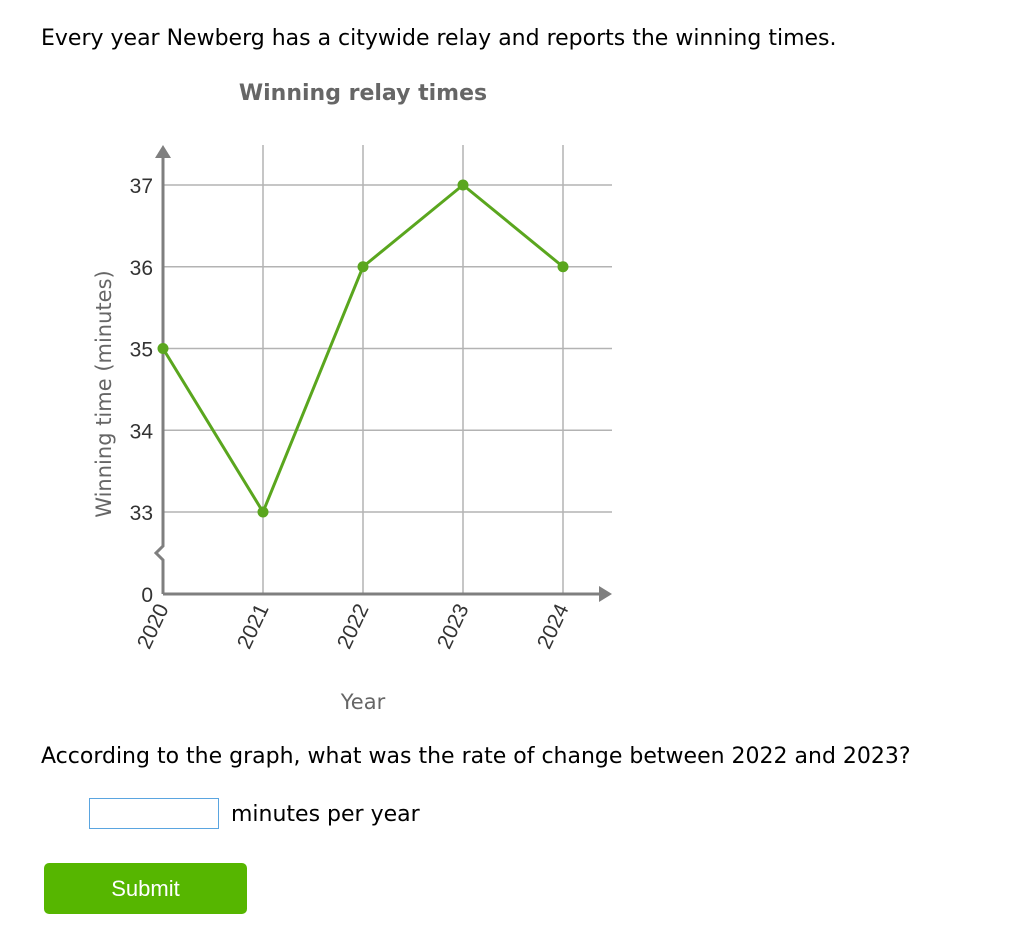  Describe the element at coordinates (141, 350) in the screenshot. I see `y-tick-label: 35` at that location.